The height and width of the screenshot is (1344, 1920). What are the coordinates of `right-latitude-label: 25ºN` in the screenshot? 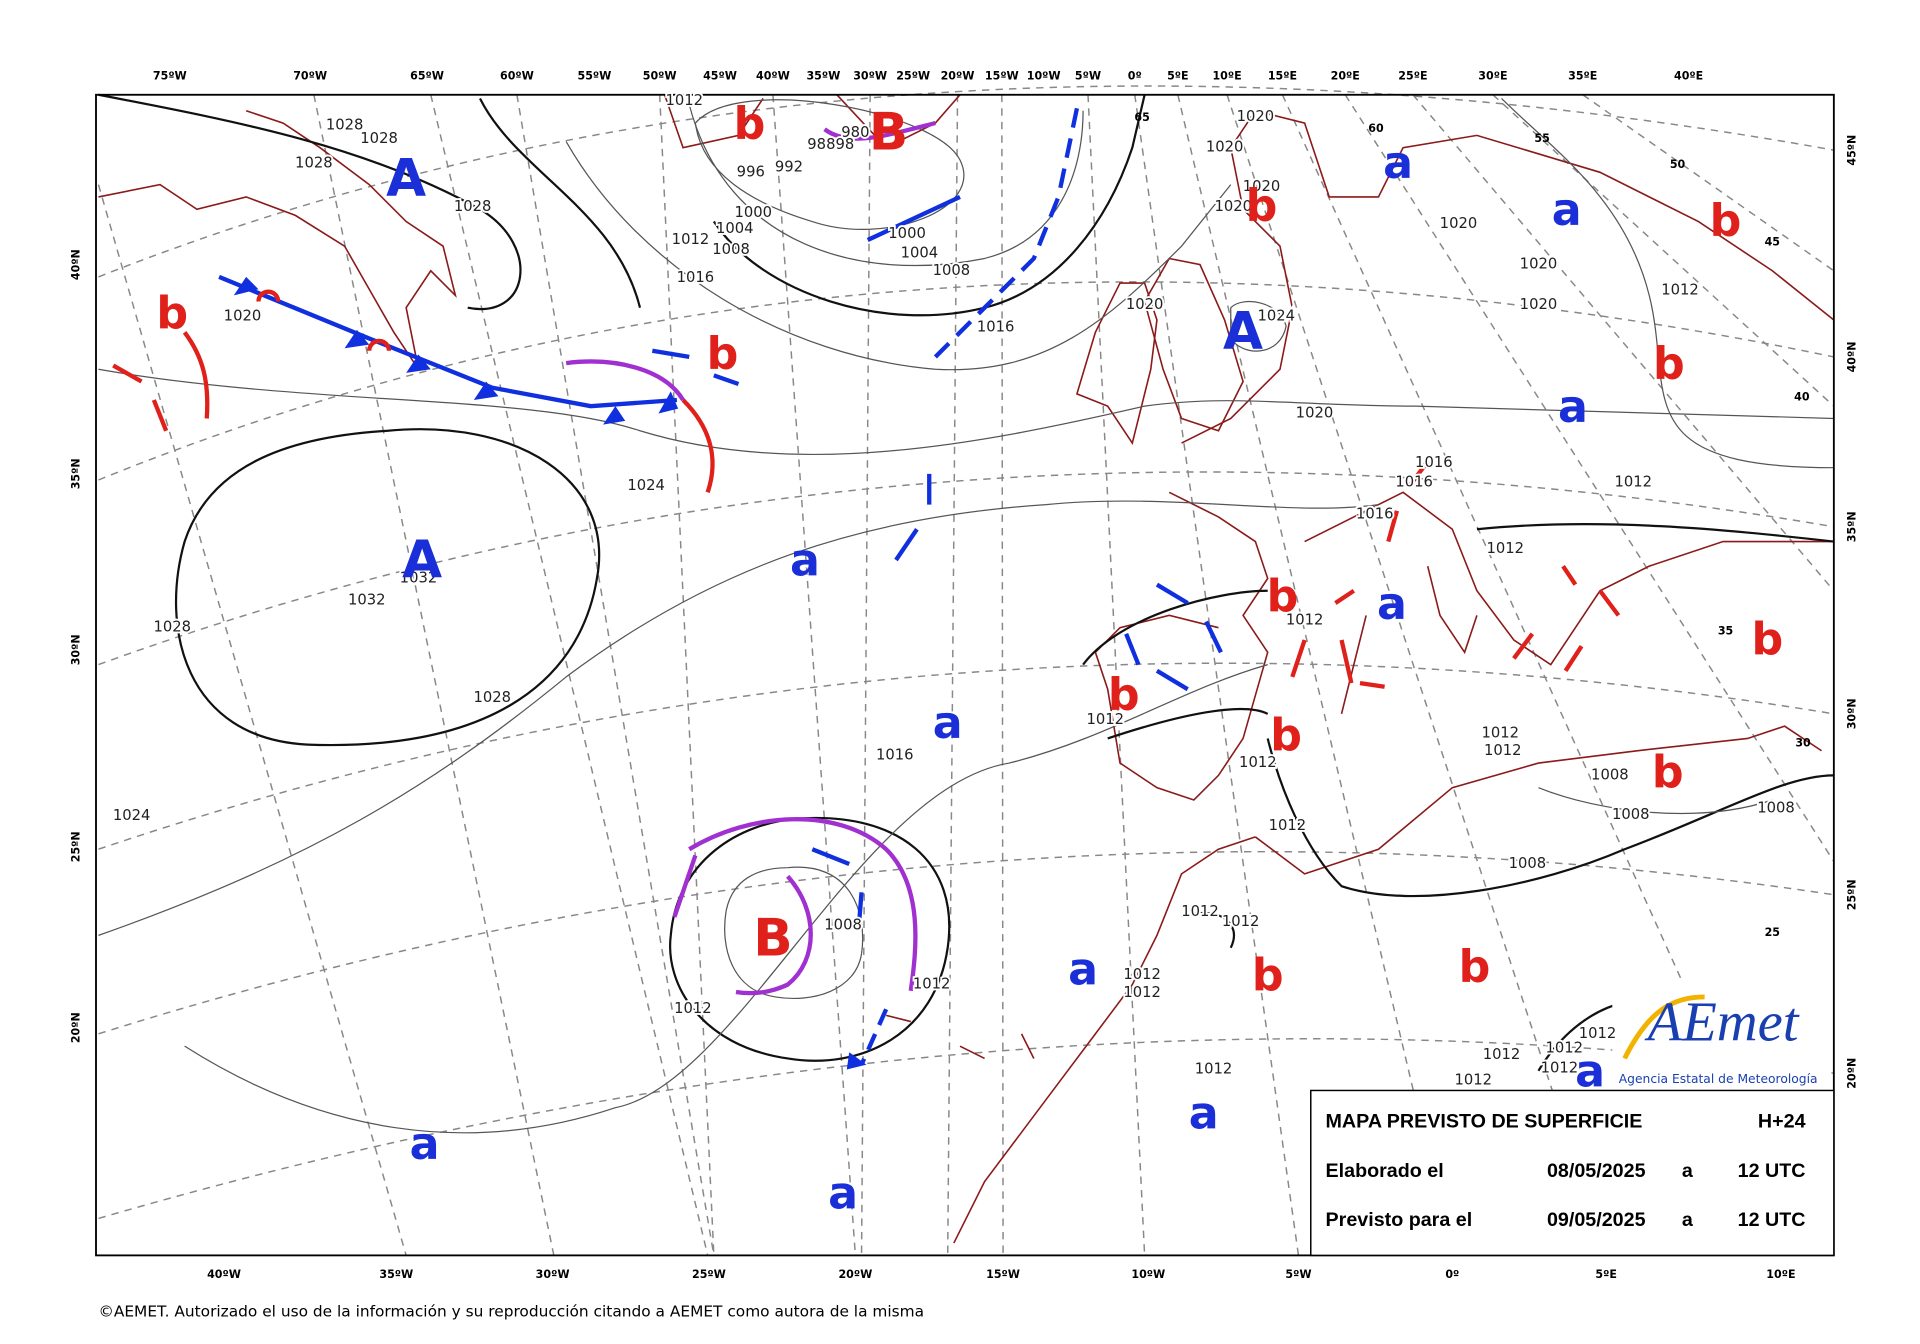 It's located at (1851, 894).